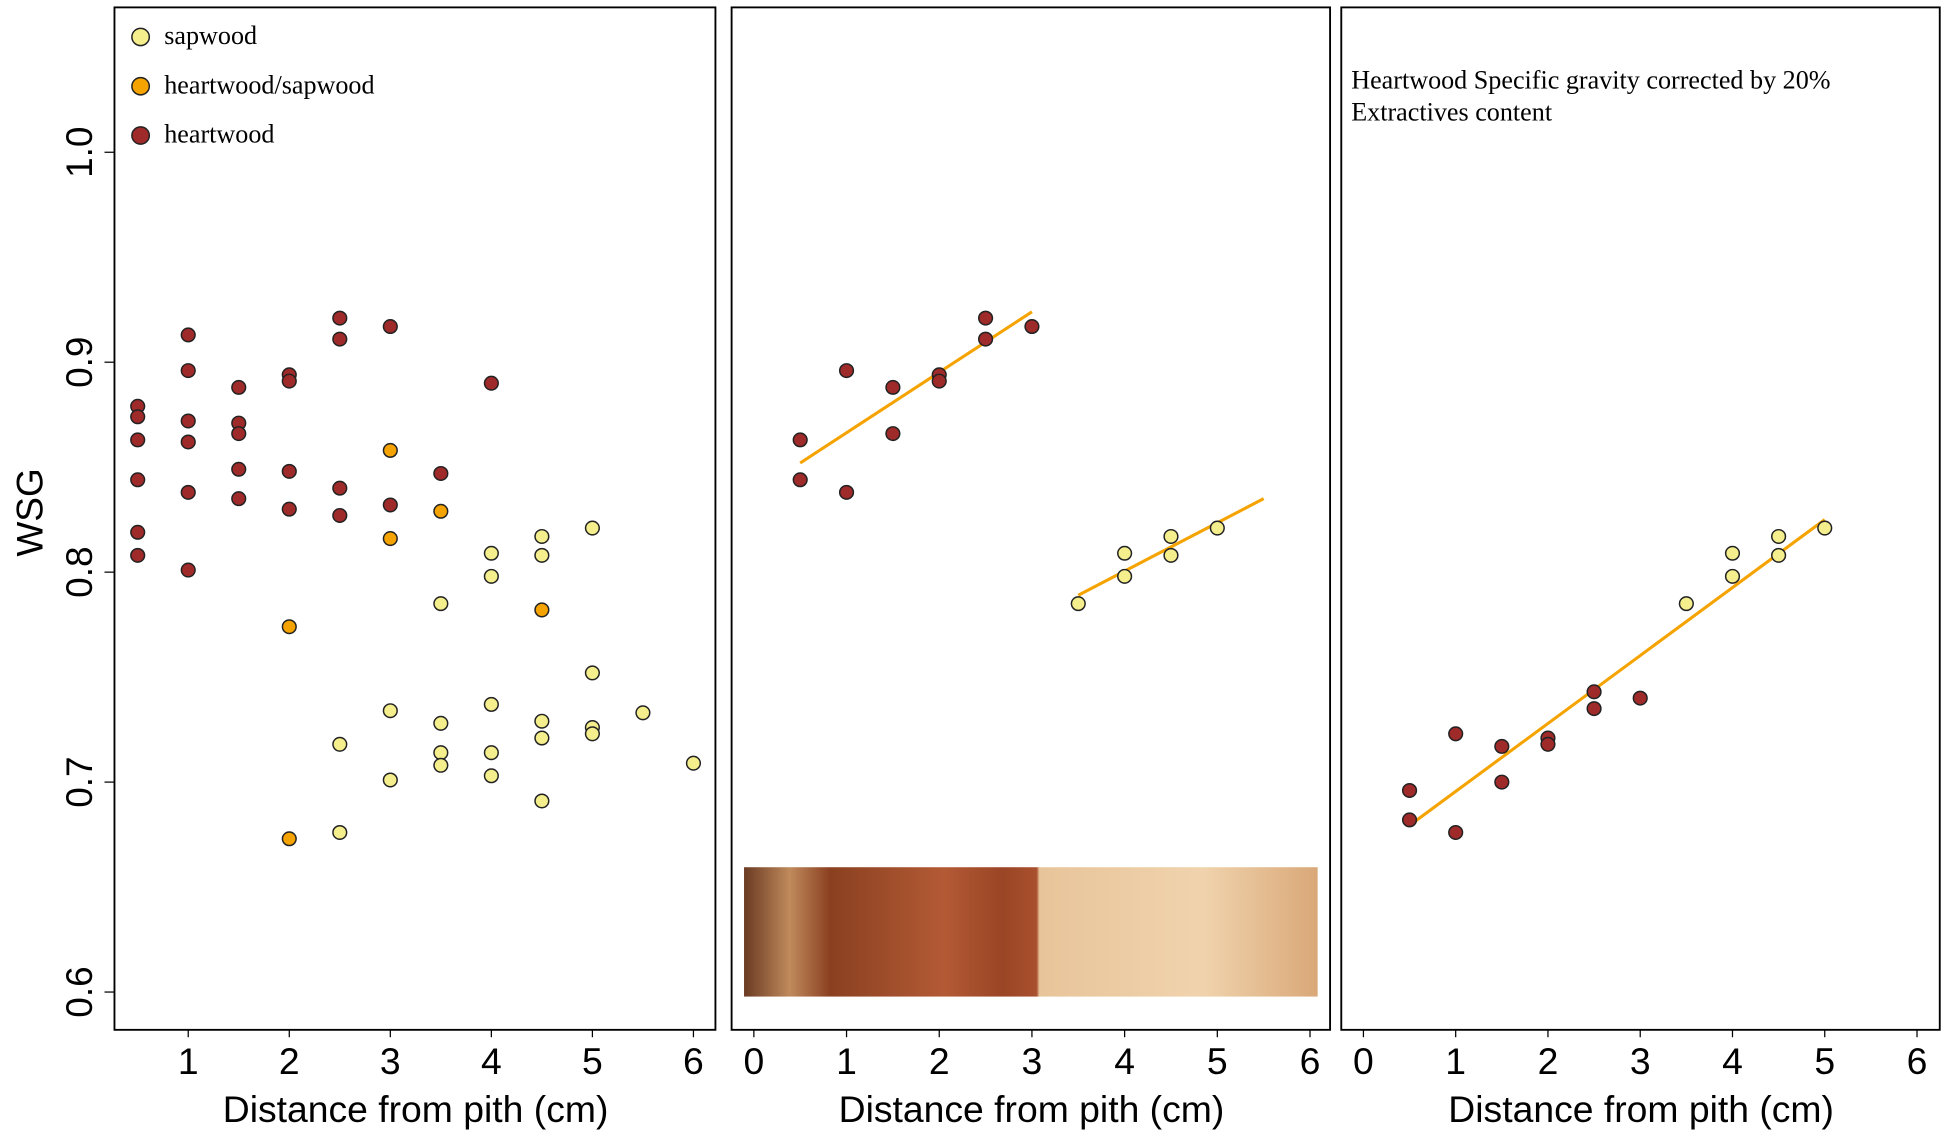 The image size is (1941, 1137). What do you see at coordinates (79, 362) in the screenshot?
I see `y-tick-label: 0.9` at bounding box center [79, 362].